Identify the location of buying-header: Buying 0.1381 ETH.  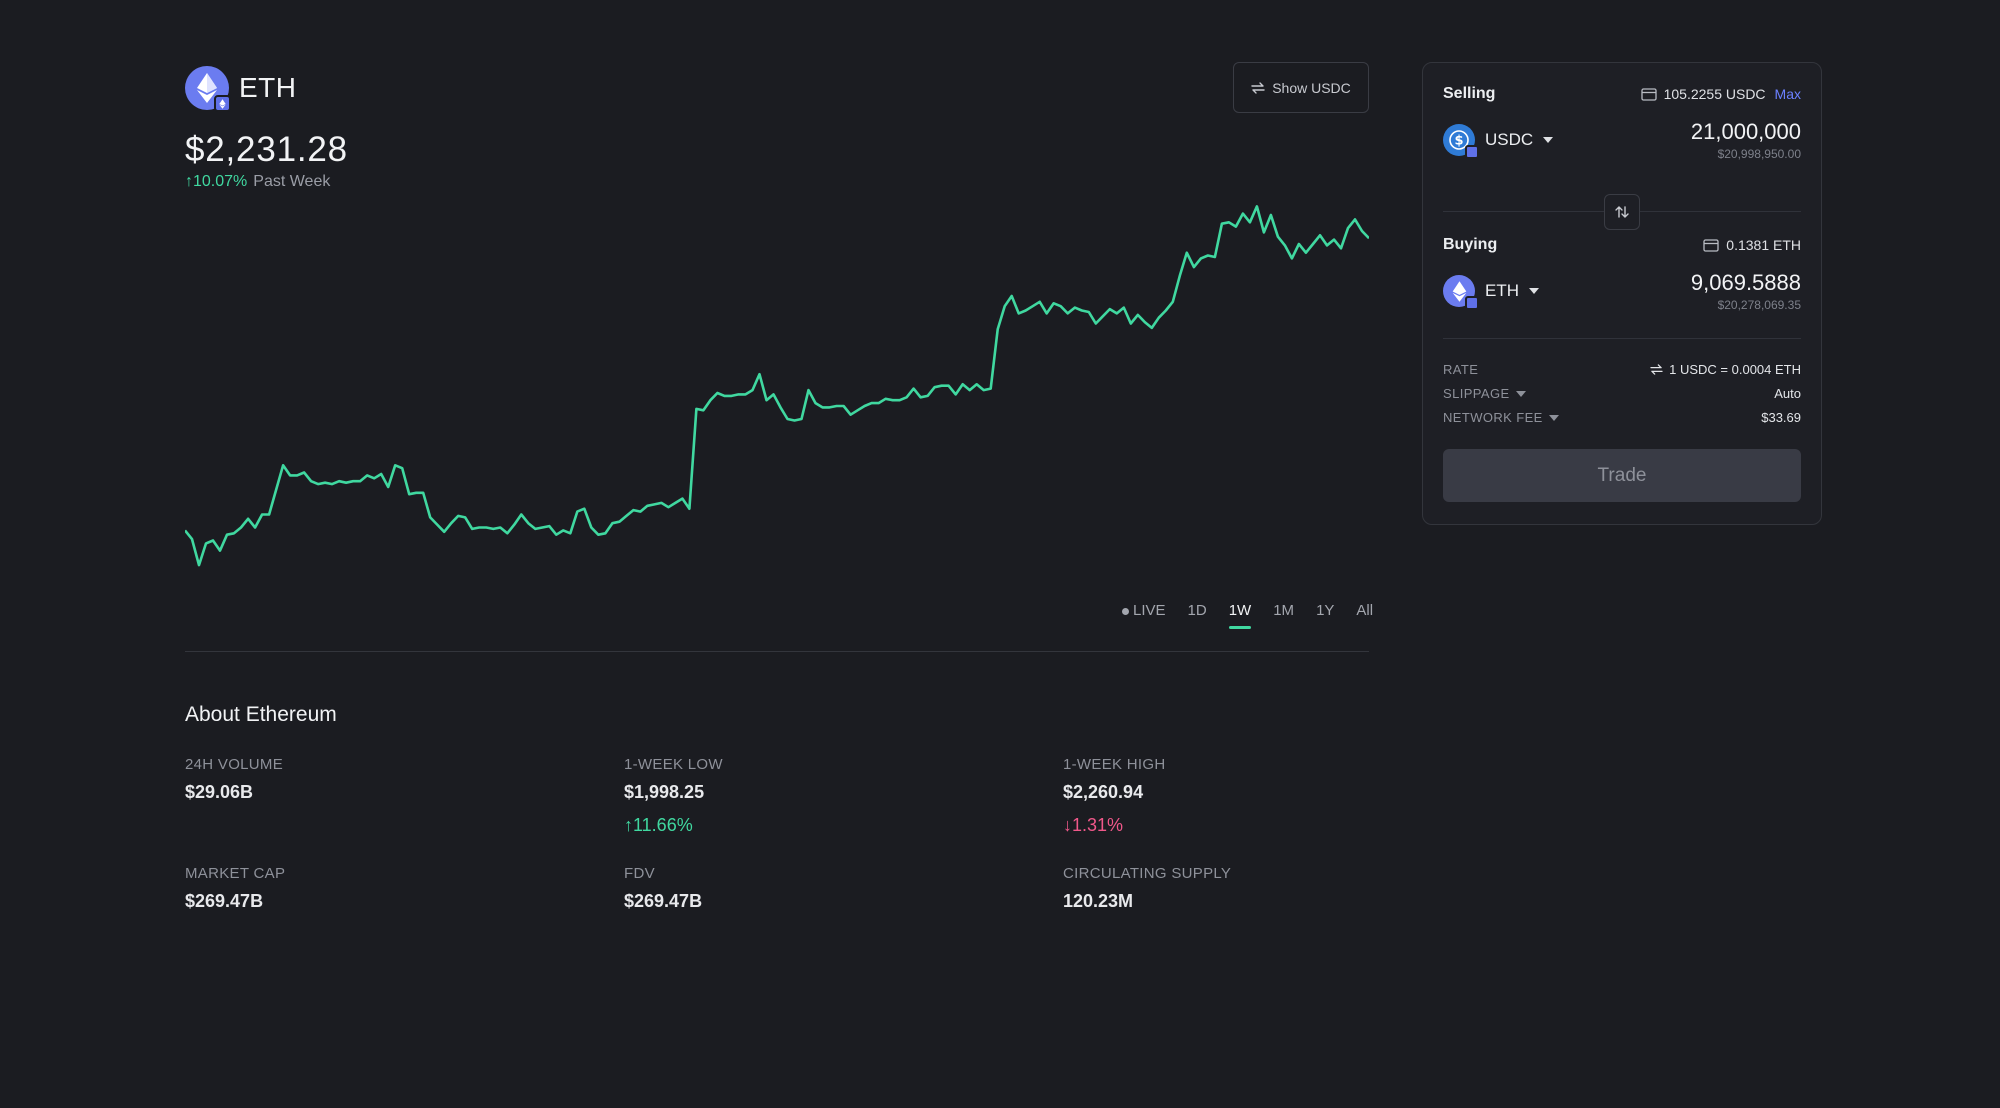
(1622, 245).